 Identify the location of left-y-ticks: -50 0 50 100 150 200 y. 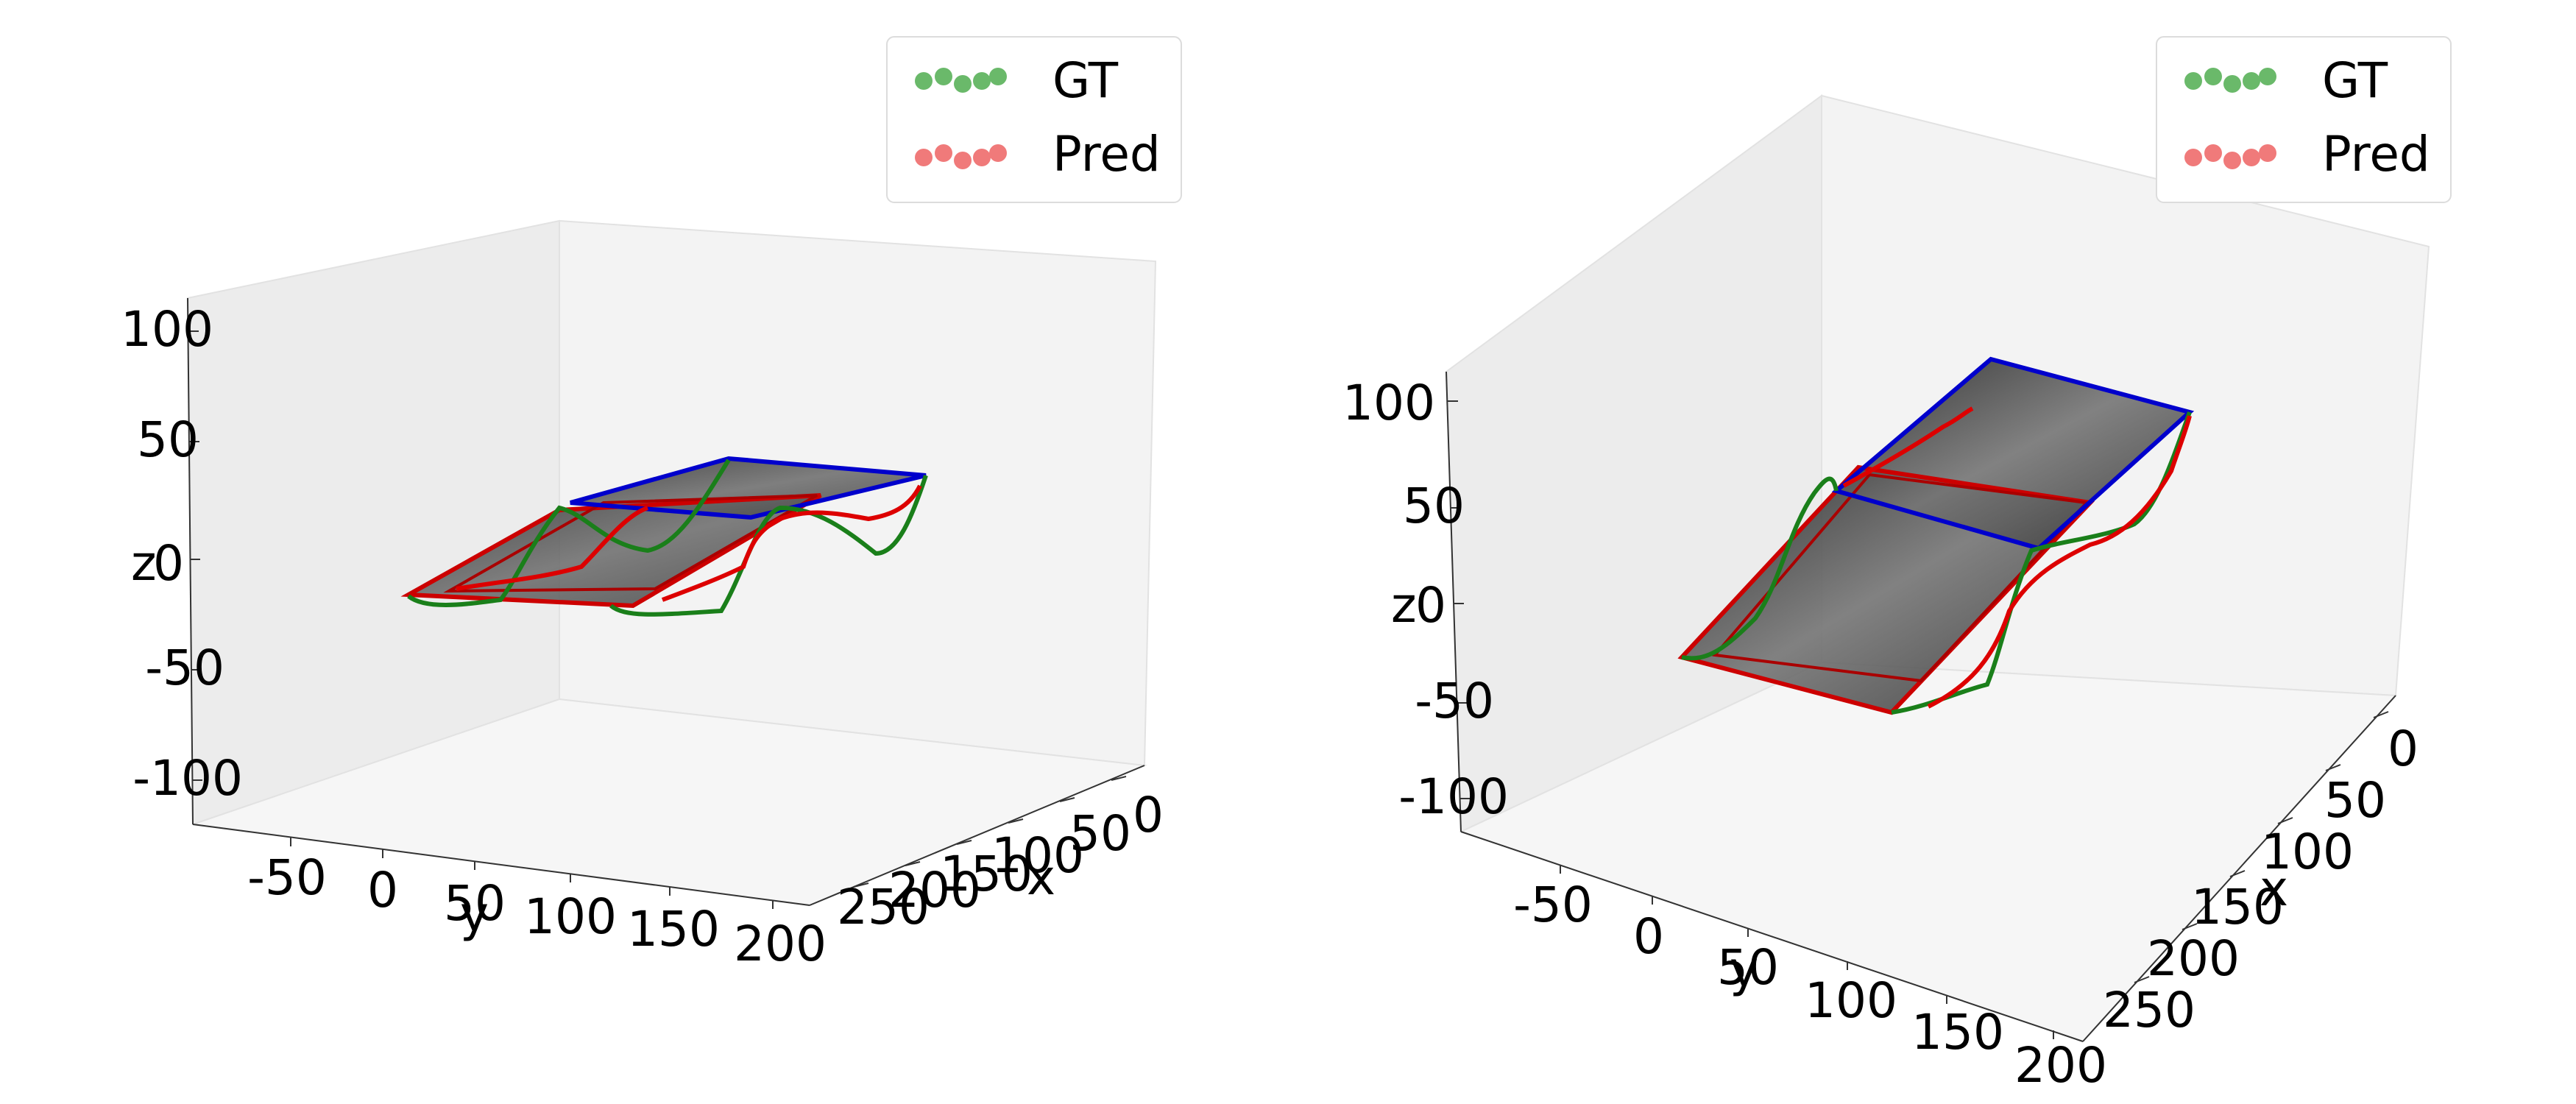
(537, 905).